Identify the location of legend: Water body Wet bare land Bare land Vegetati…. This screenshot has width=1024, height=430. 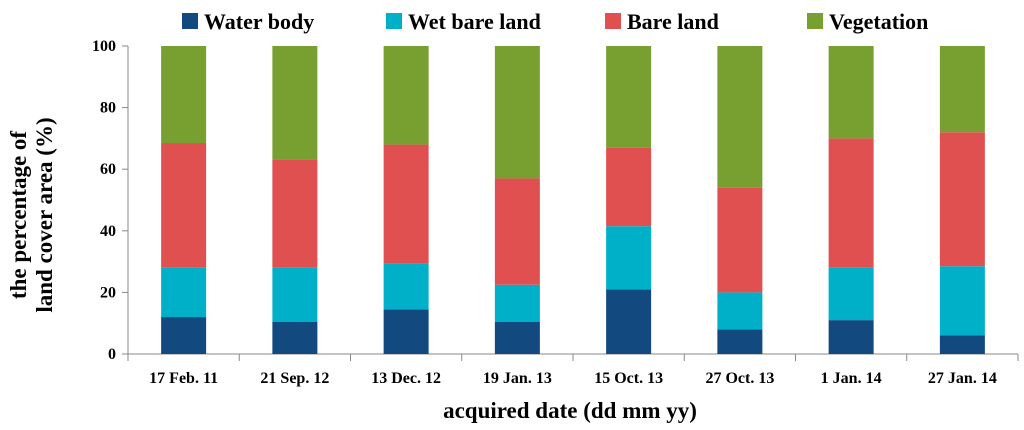
(555, 21).